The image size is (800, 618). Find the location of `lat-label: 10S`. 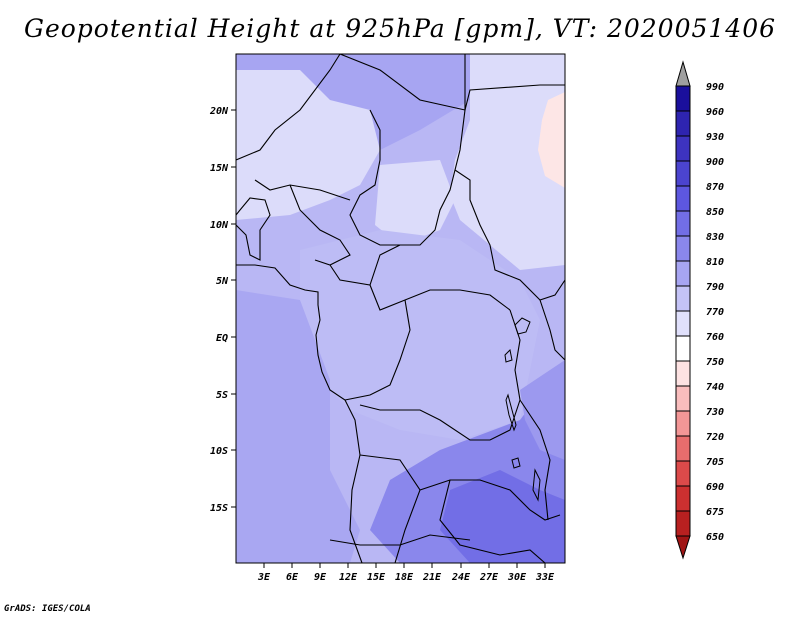

lat-label: 10S is located at coordinates (219, 451).